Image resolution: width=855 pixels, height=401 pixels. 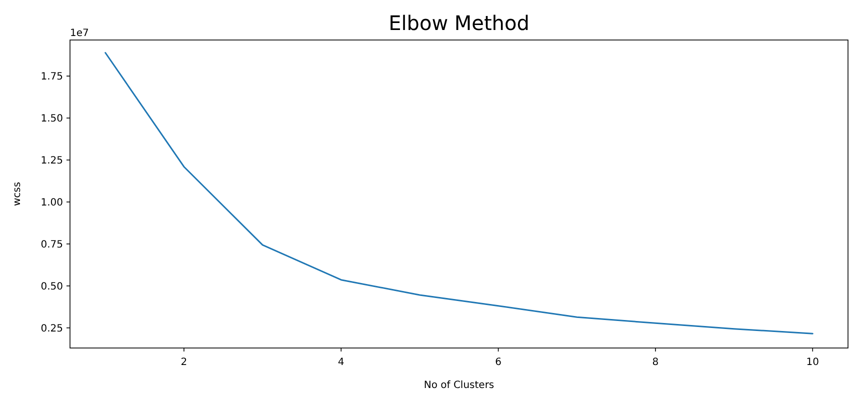 I want to click on y-tick-label: 0.50, so click(x=51, y=286).